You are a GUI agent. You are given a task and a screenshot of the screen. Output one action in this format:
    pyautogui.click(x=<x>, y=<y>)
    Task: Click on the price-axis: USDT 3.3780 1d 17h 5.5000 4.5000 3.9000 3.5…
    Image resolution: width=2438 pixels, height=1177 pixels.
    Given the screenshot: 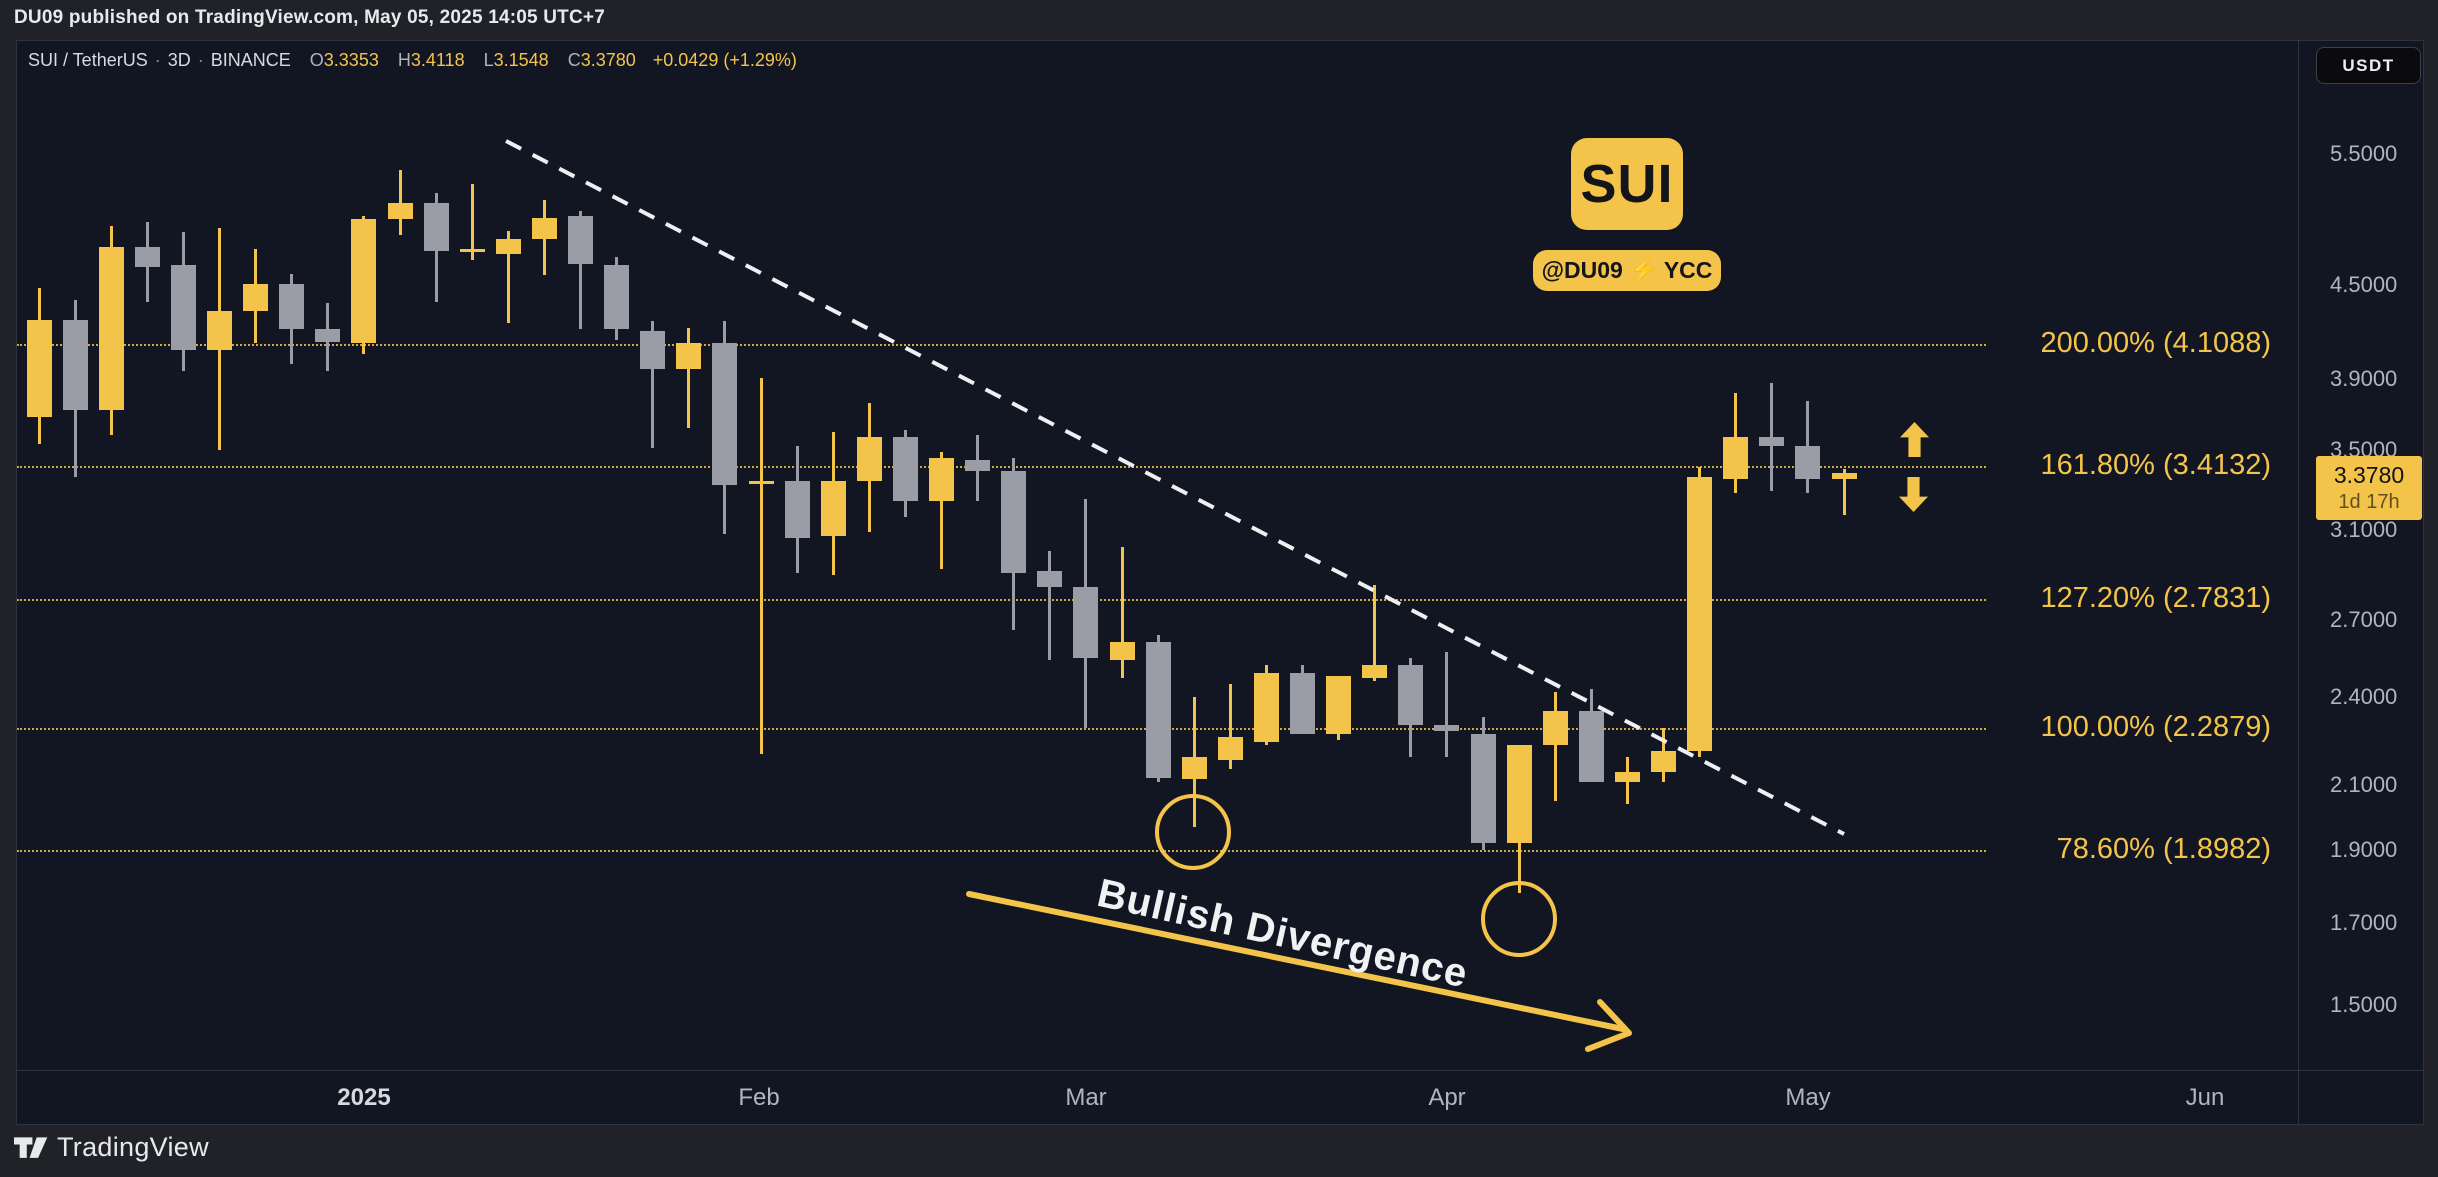 What is the action you would take?
    pyautogui.click(x=2361, y=555)
    